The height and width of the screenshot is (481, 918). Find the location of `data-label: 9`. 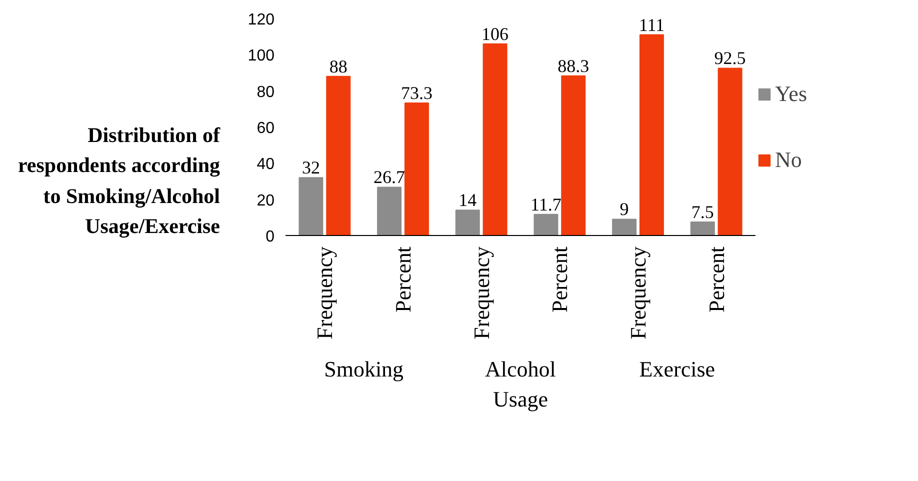

data-label: 9 is located at coordinates (624, 209).